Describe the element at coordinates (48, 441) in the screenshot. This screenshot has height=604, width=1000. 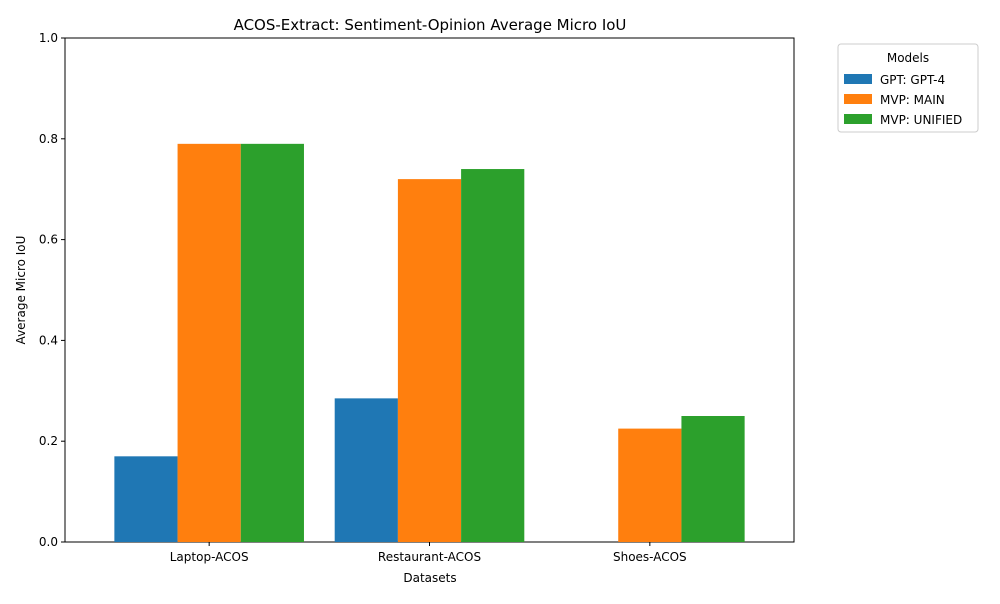
I see `y-tick-label: 0.2` at that location.